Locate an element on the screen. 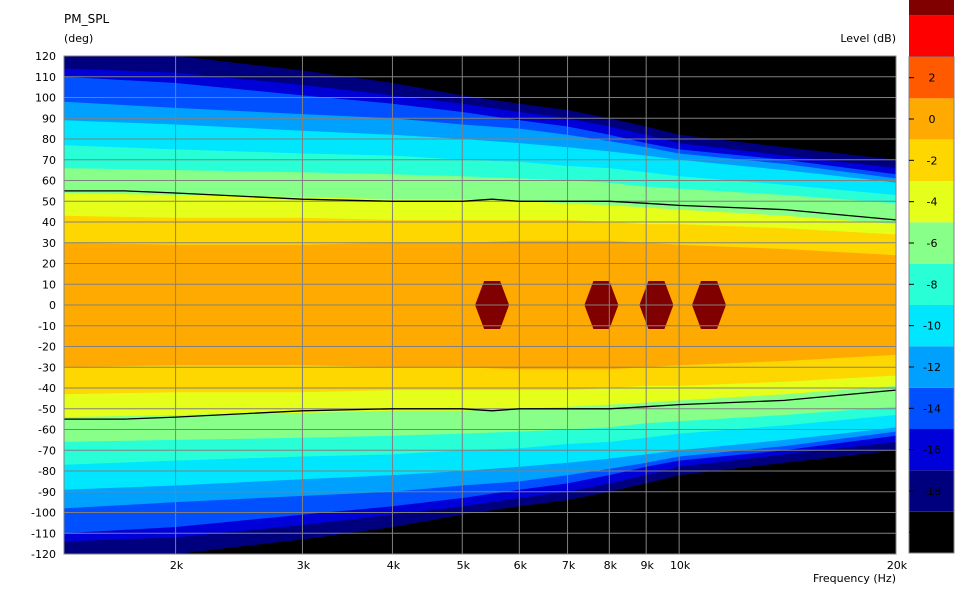 The image size is (967, 590). colorbar-tick-label: 2 is located at coordinates (932, 78).